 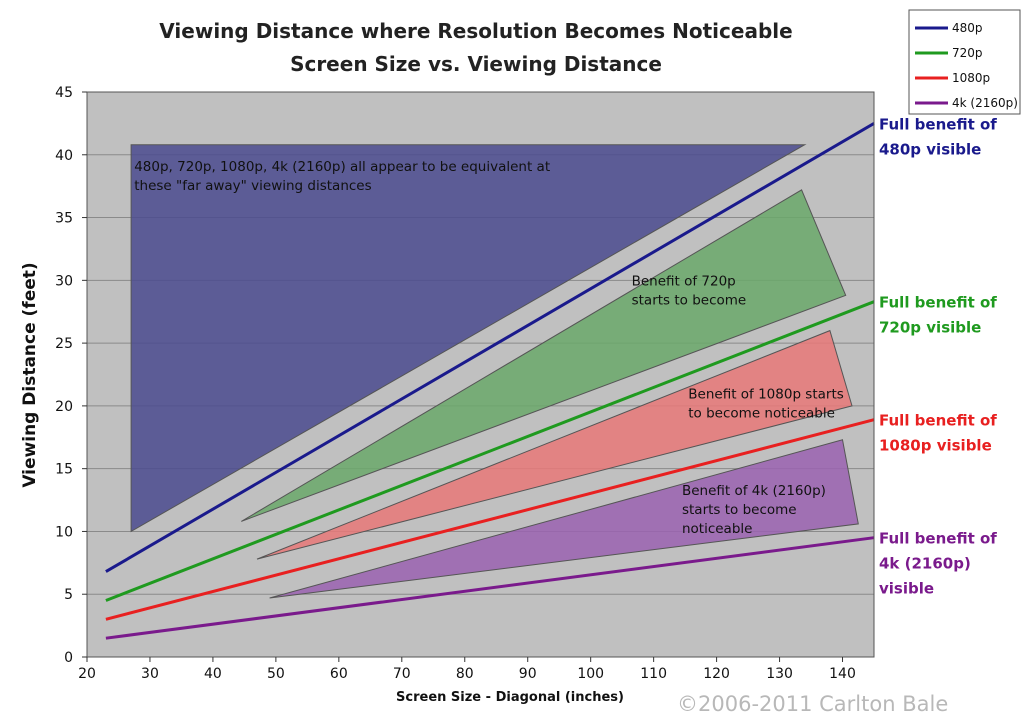 I want to click on x-tick-label: 120, so click(x=716, y=674).